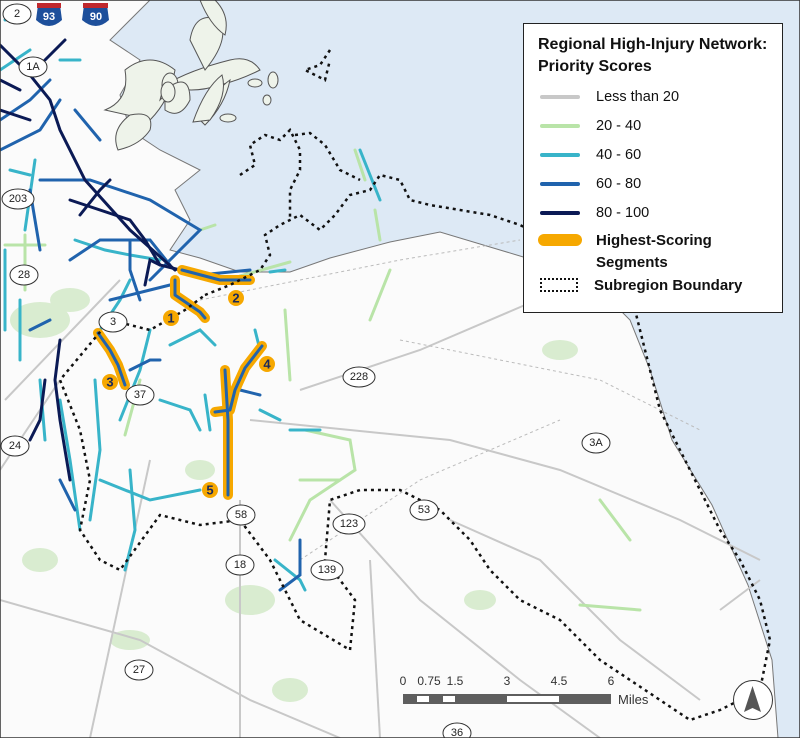 The image size is (800, 738). I want to click on swatch-cyan, so click(560, 154).